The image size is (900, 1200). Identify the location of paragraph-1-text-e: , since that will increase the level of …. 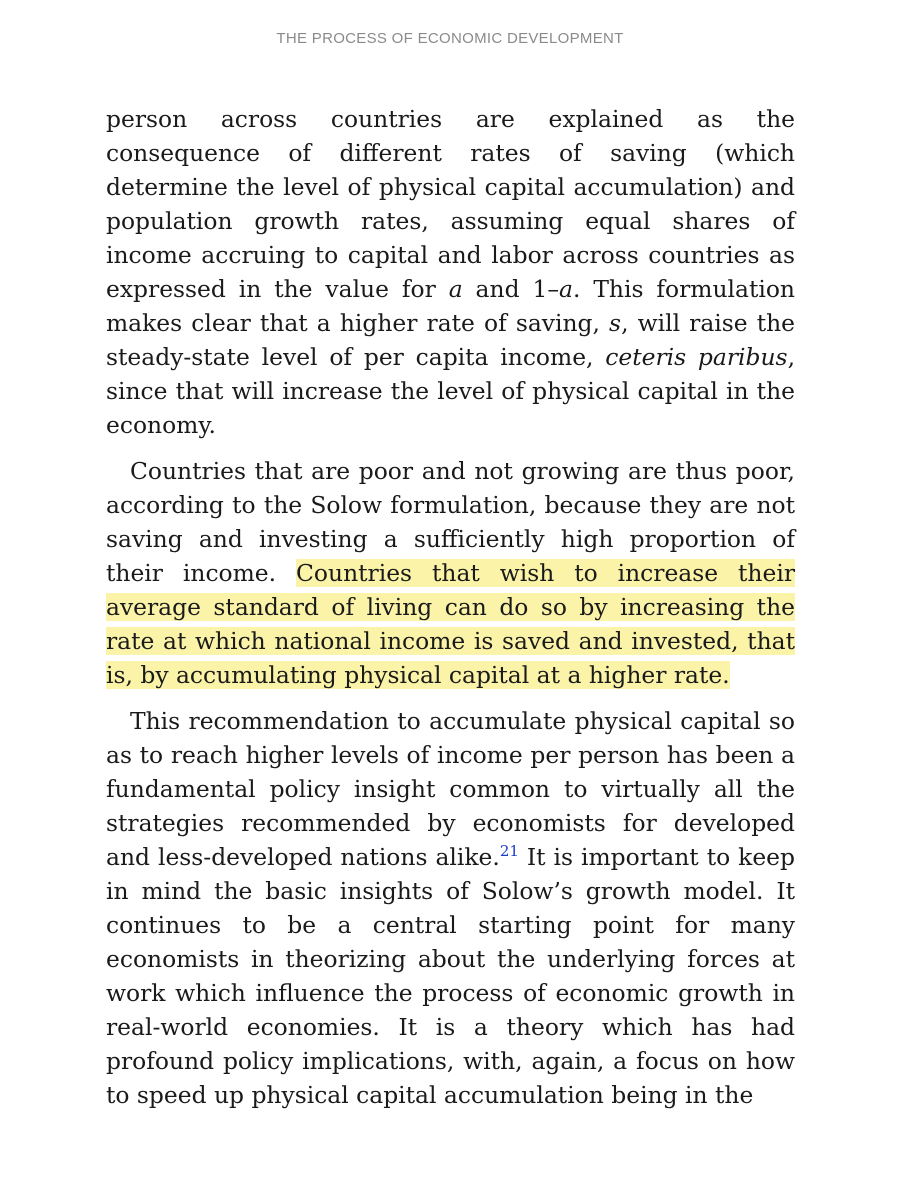
(450, 391).